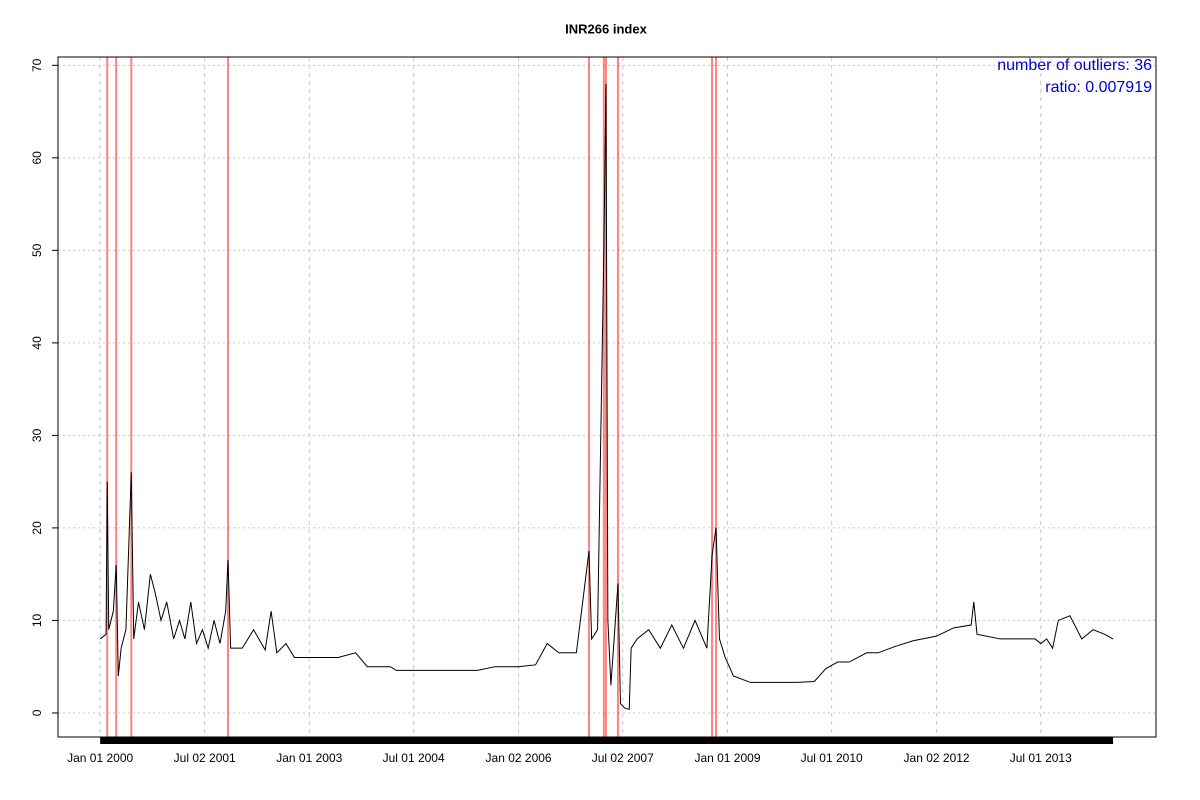 The width and height of the screenshot is (1200, 800). What do you see at coordinates (414, 758) in the screenshot?
I see `x-tick-label: Jul 01 2004` at bounding box center [414, 758].